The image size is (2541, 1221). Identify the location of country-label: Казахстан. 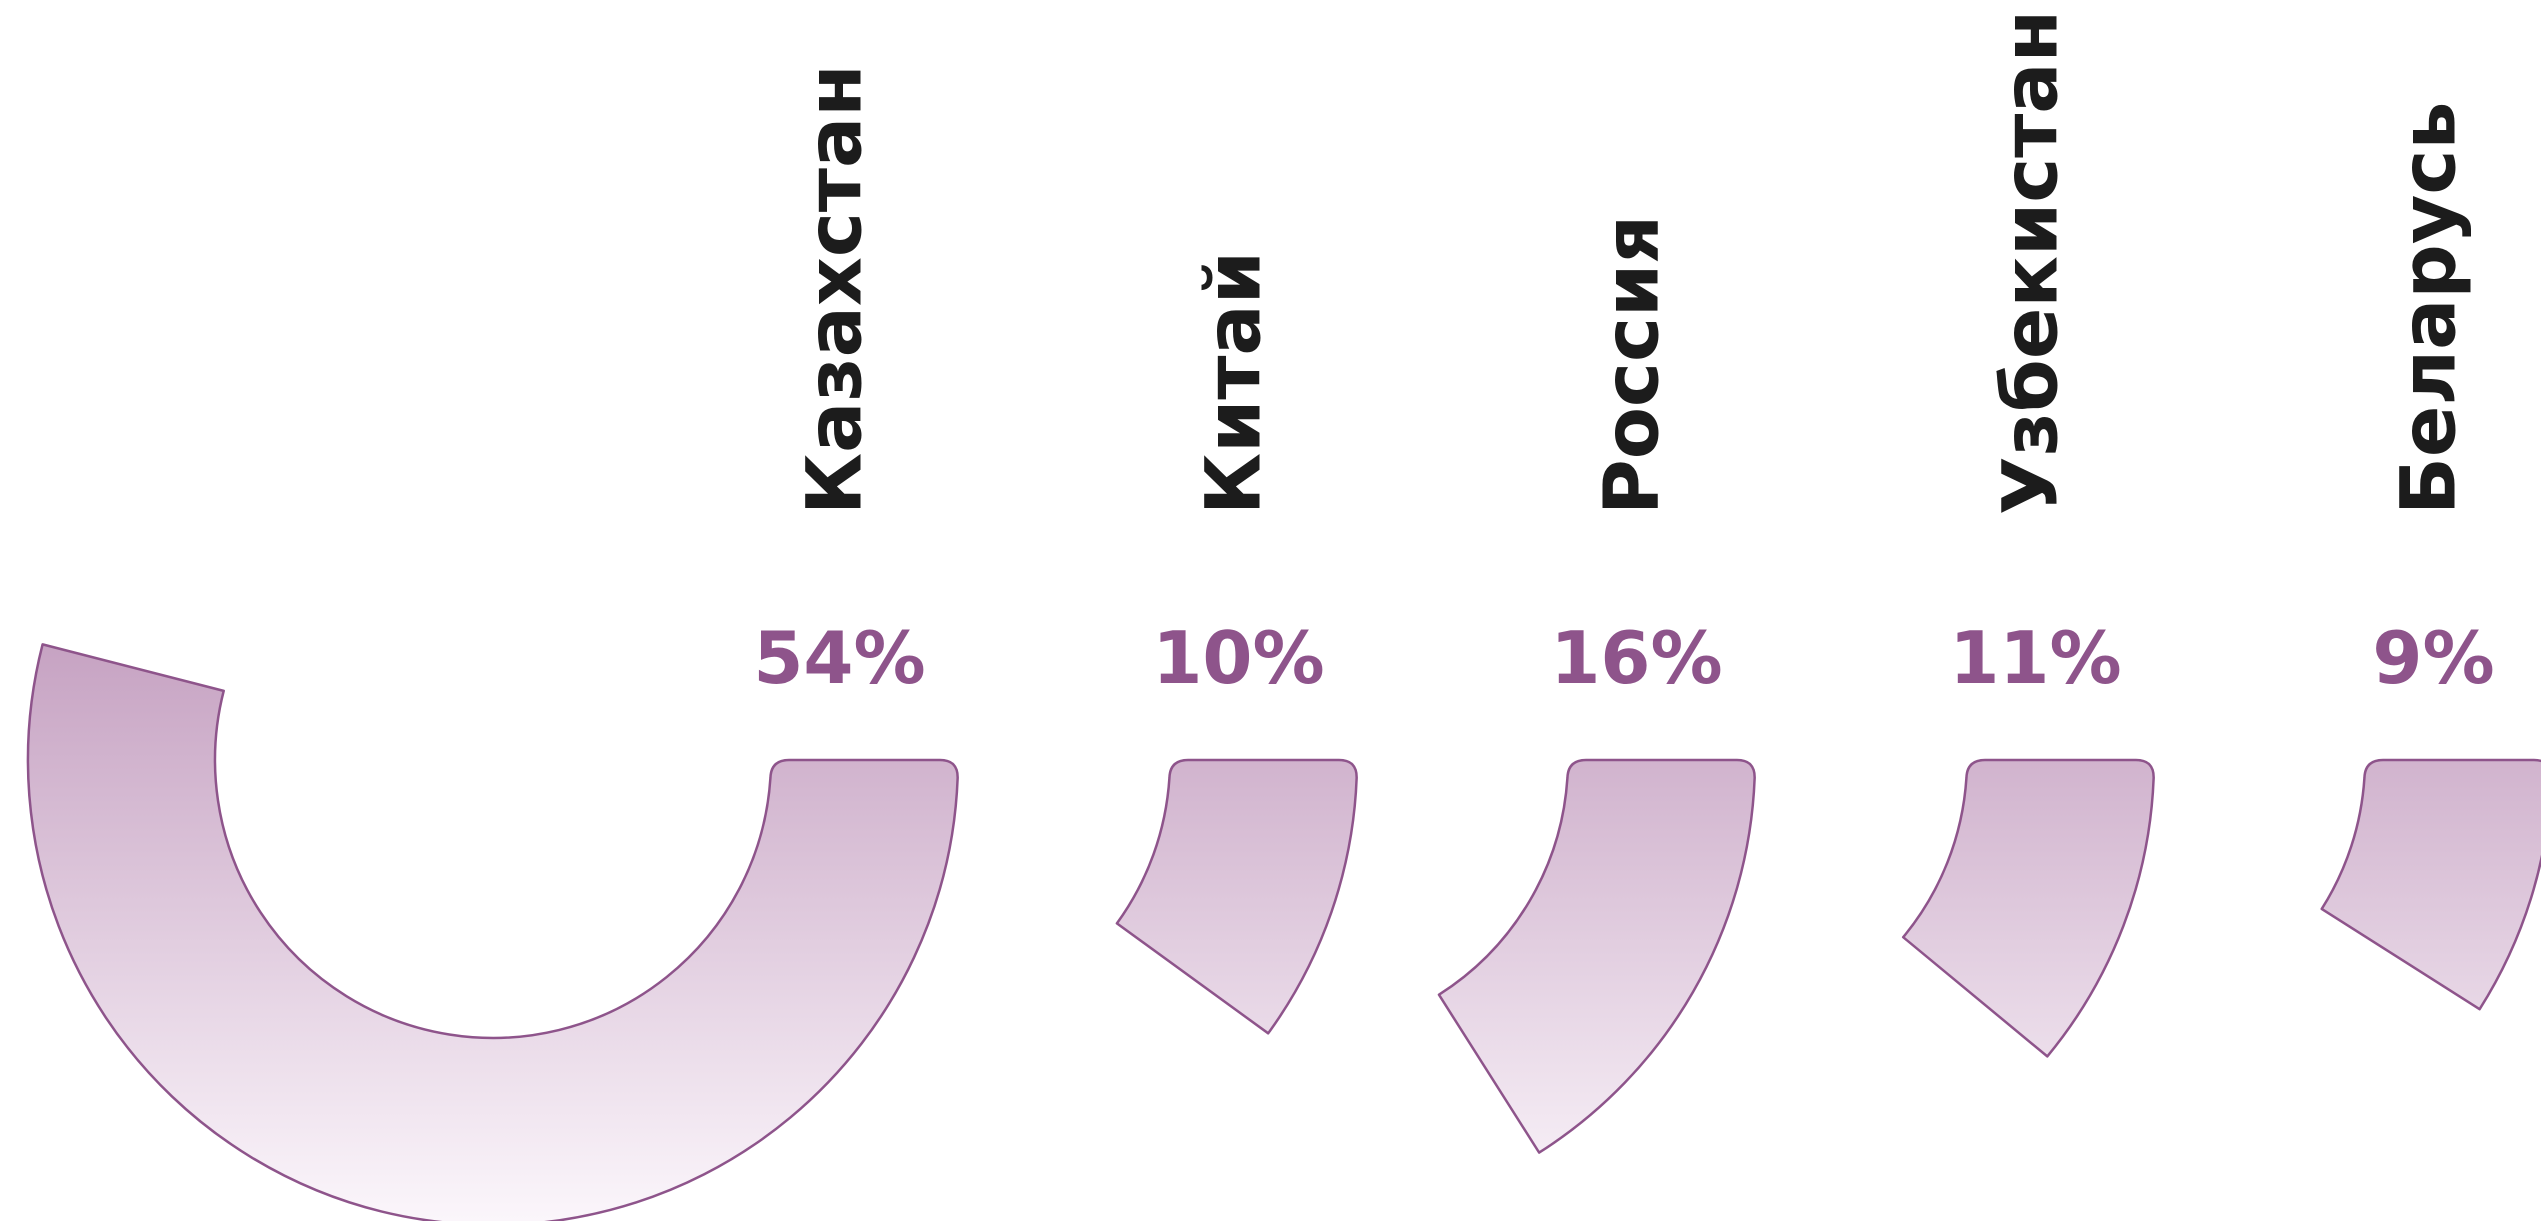
(834, 289).